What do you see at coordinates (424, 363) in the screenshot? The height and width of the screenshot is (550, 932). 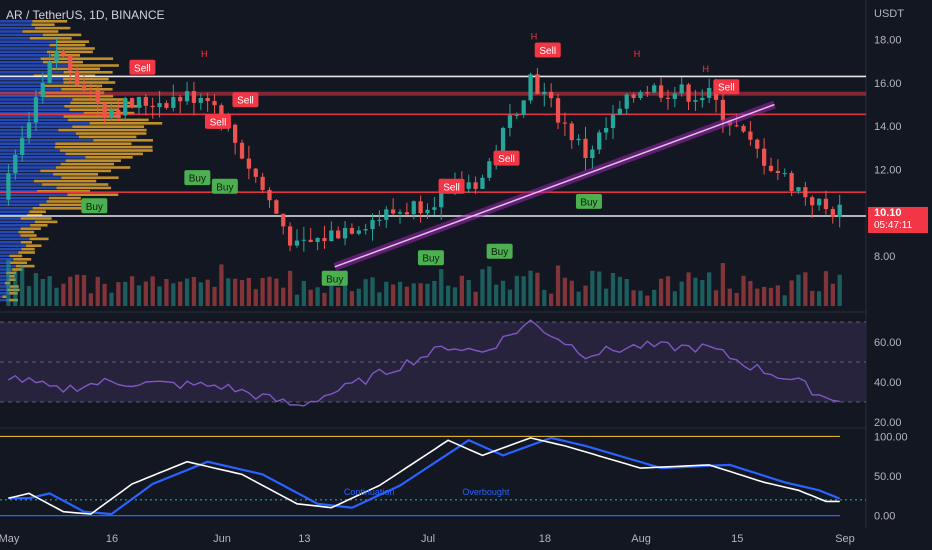 I see `rsi-line` at bounding box center [424, 363].